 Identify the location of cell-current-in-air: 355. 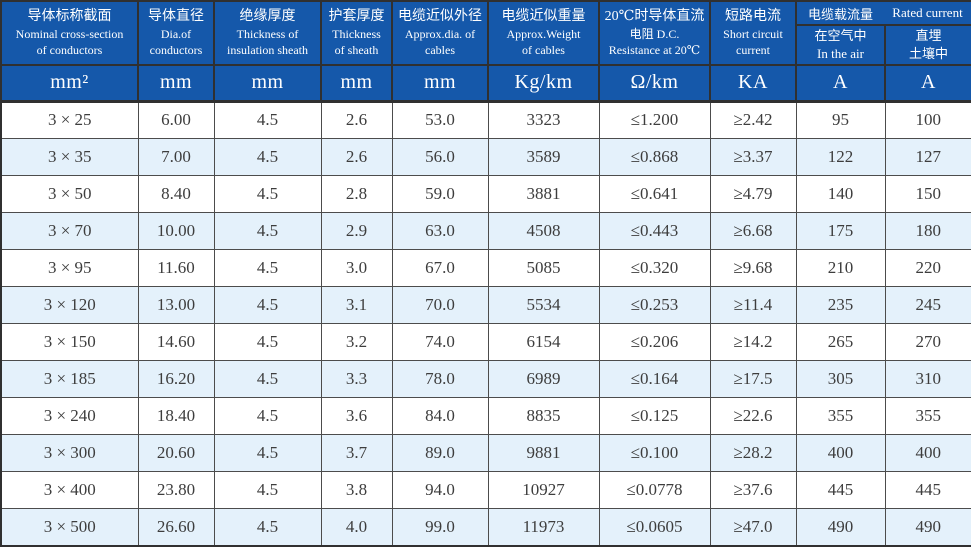
(840, 416).